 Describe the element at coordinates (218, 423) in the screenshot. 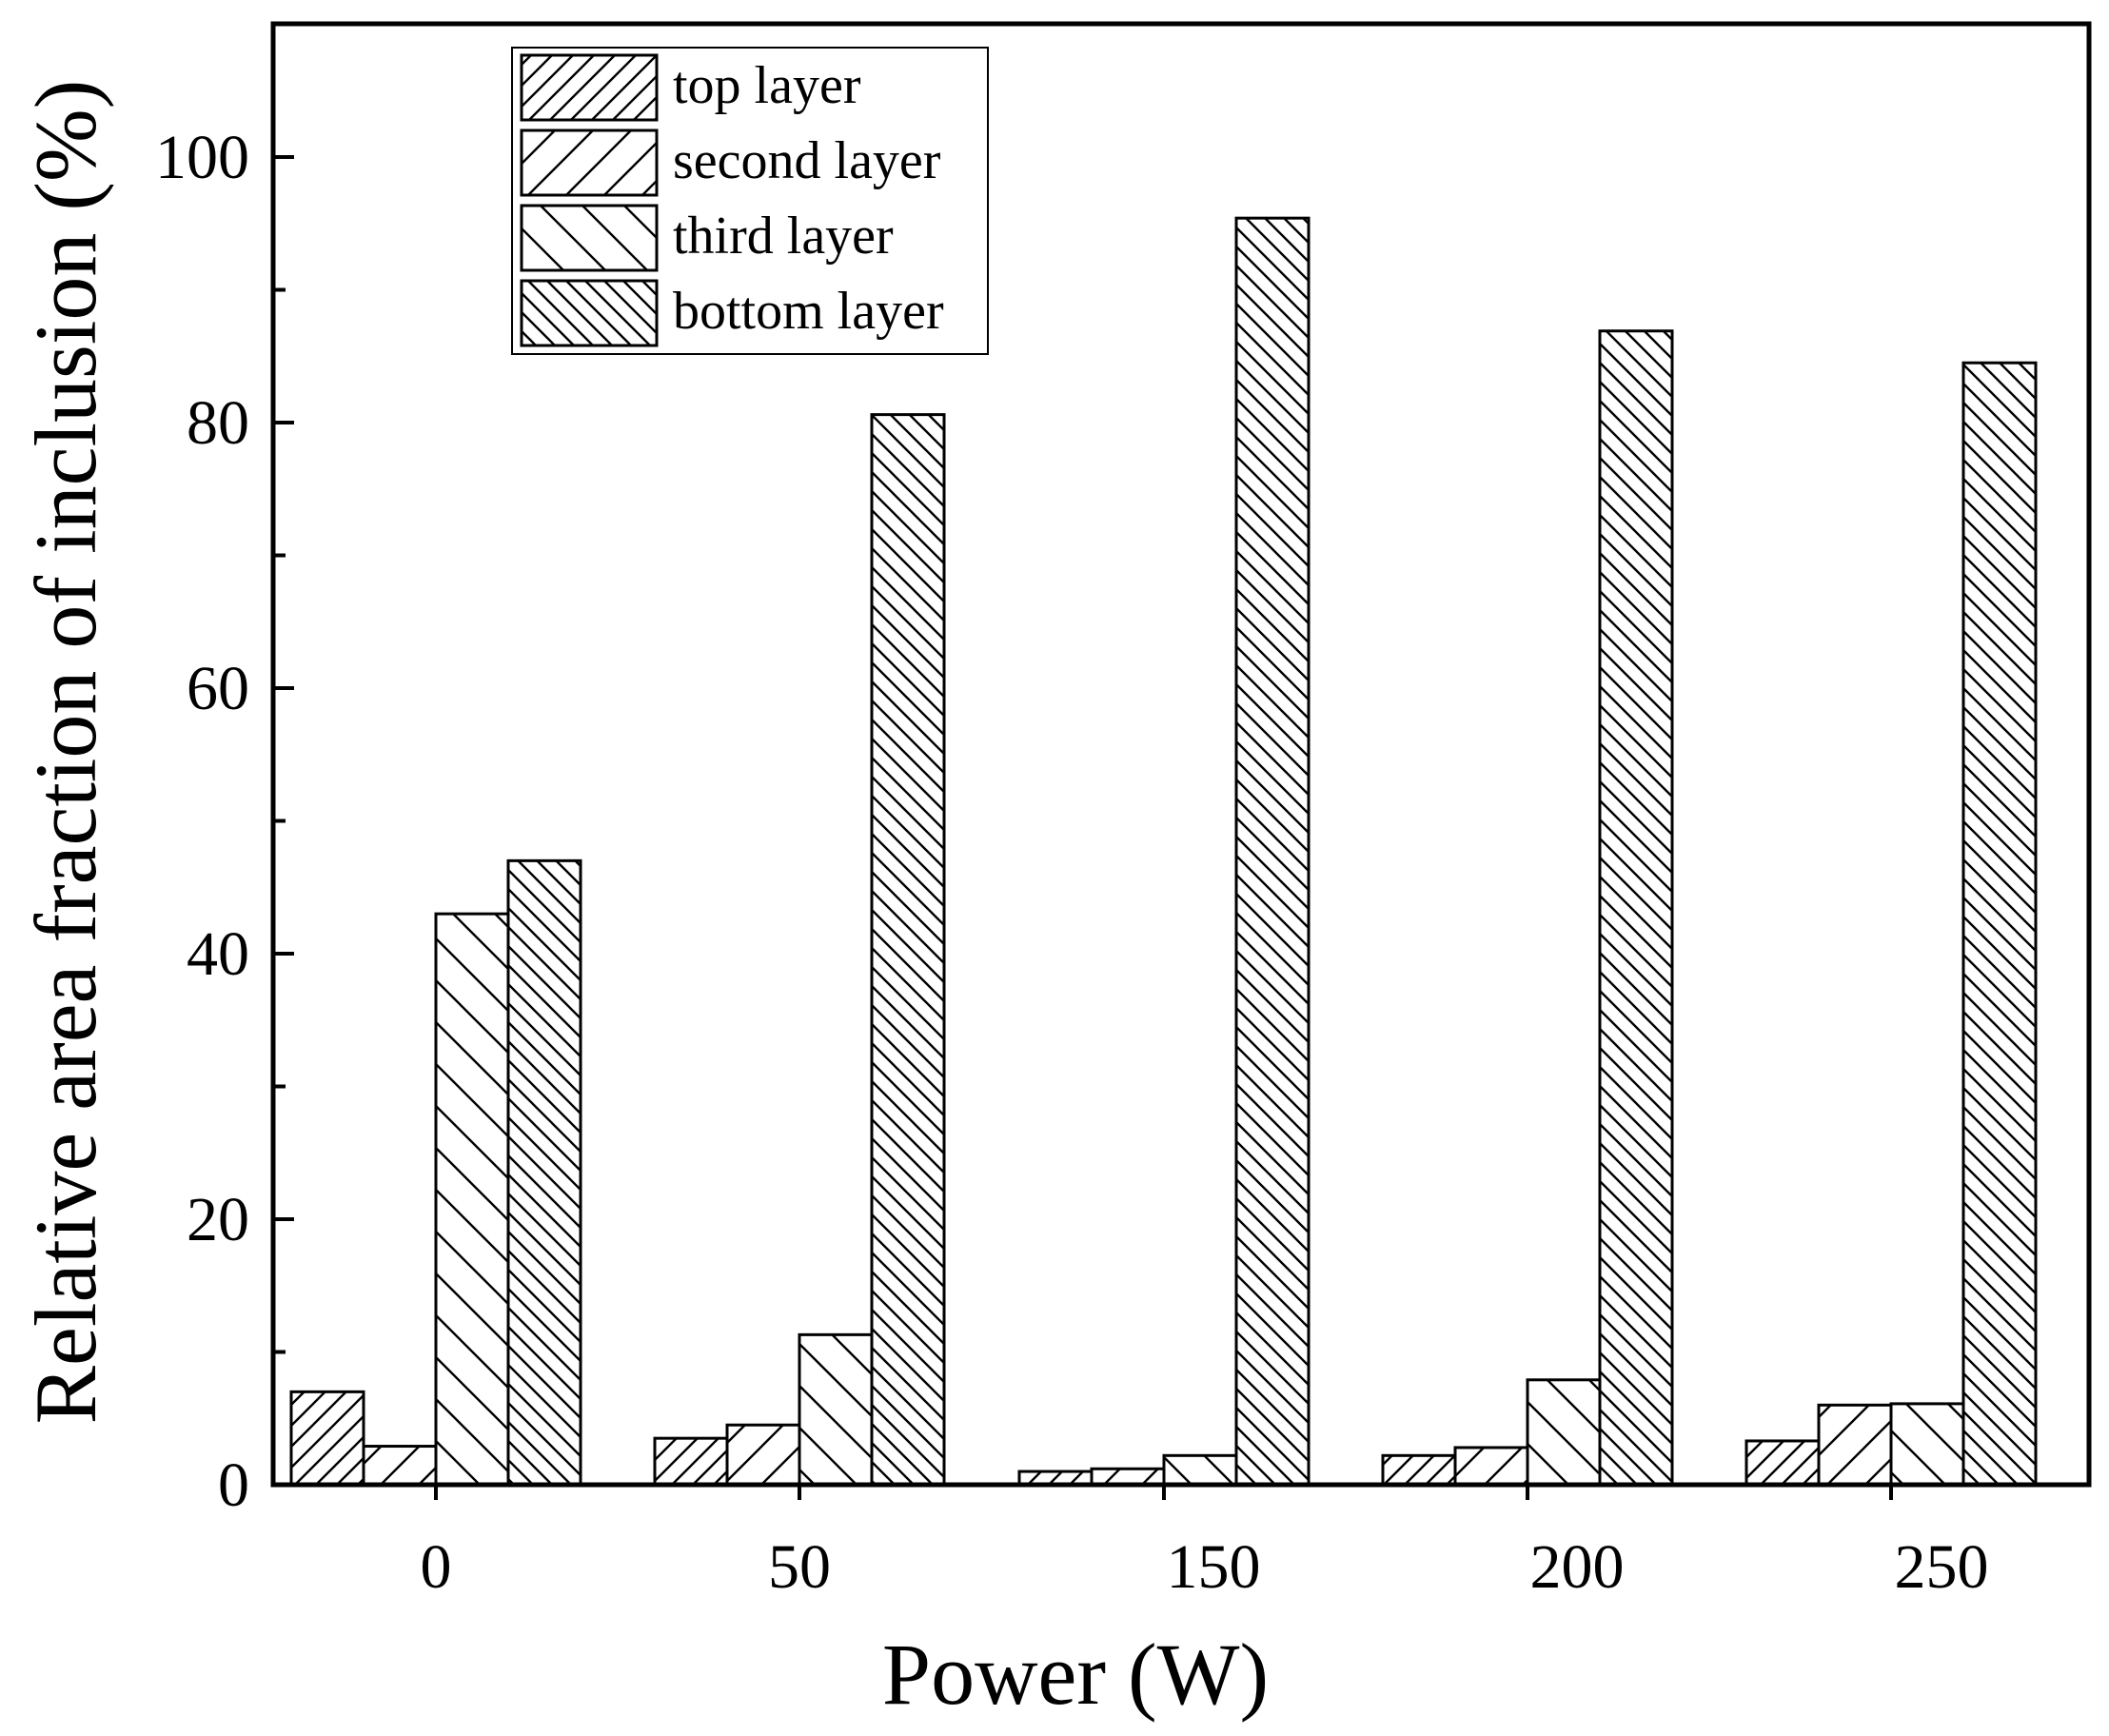

I see `y-tick-label: 80` at that location.